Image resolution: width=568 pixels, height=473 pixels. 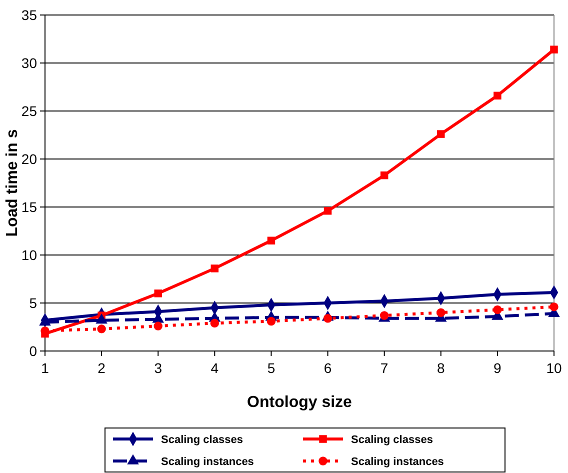 What do you see at coordinates (440, 368) in the screenshot?
I see `x-tick-label: 8` at bounding box center [440, 368].